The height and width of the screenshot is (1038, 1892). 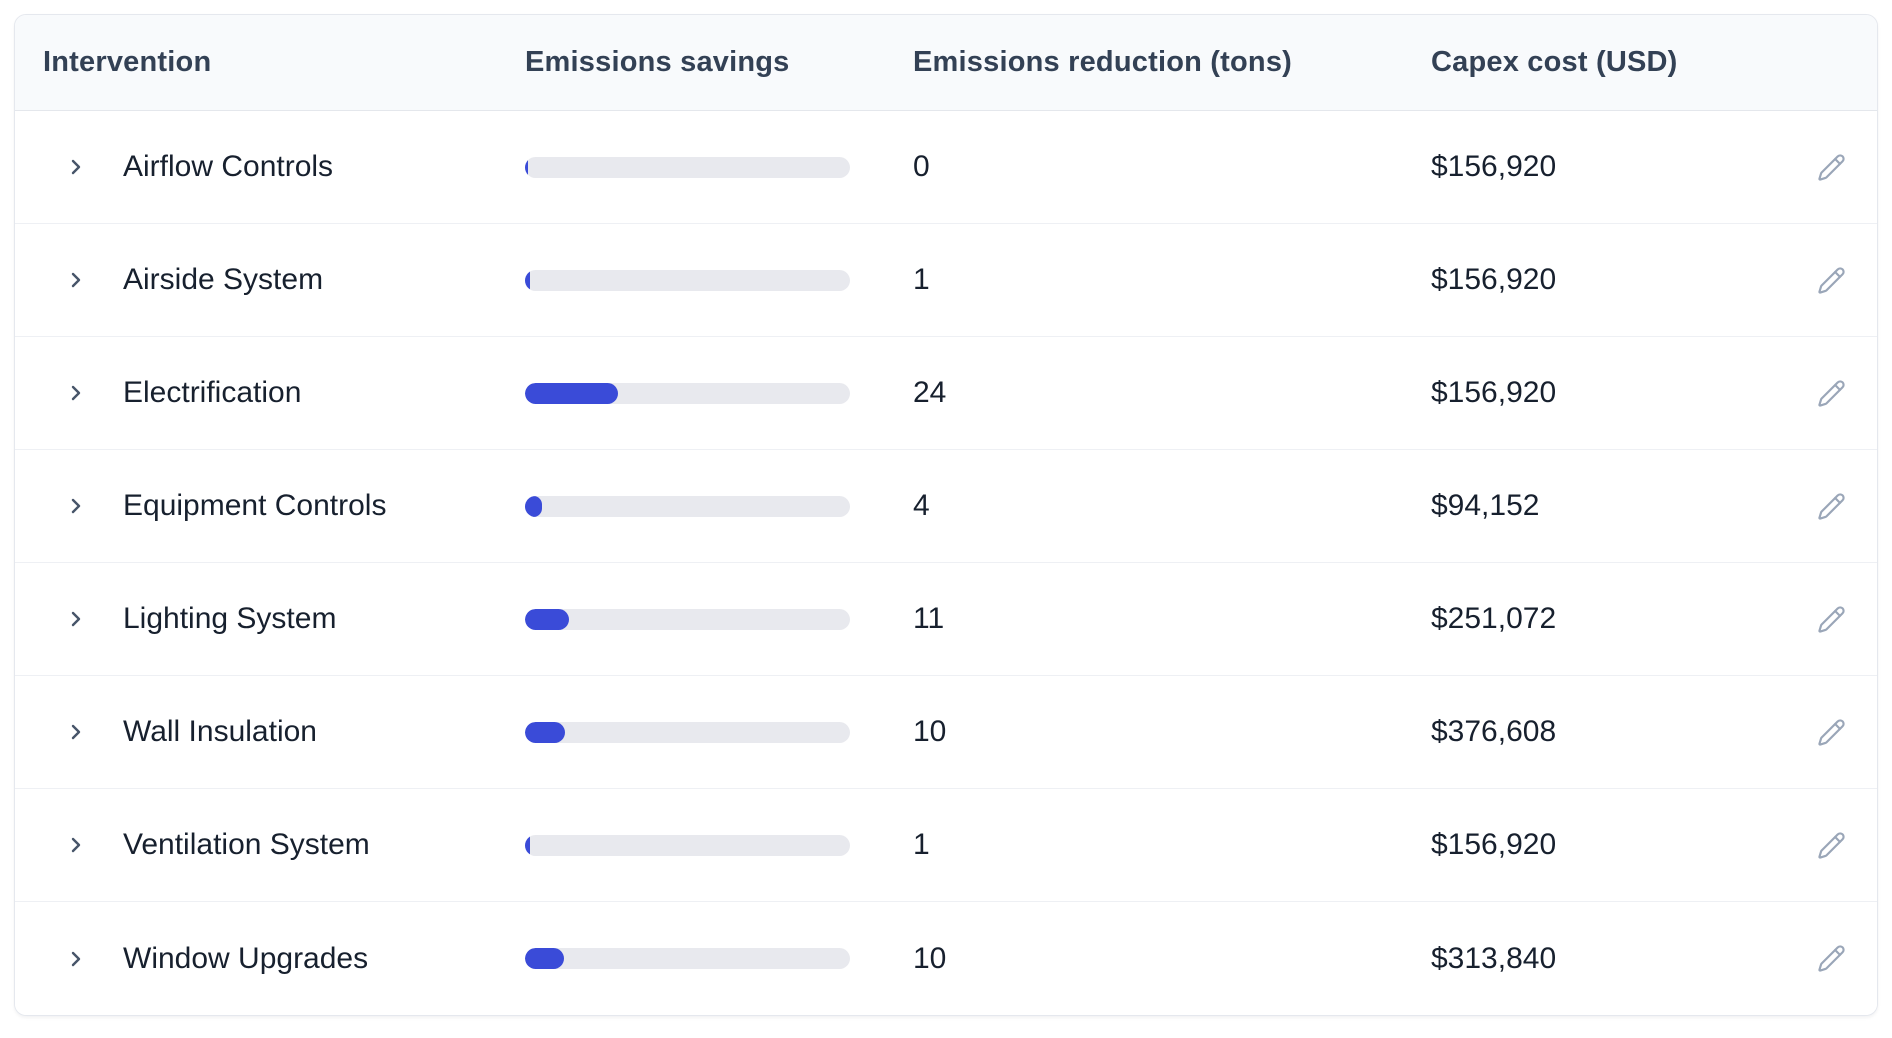 What do you see at coordinates (1494, 731) in the screenshot?
I see `capex-cost-value: $376,608` at bounding box center [1494, 731].